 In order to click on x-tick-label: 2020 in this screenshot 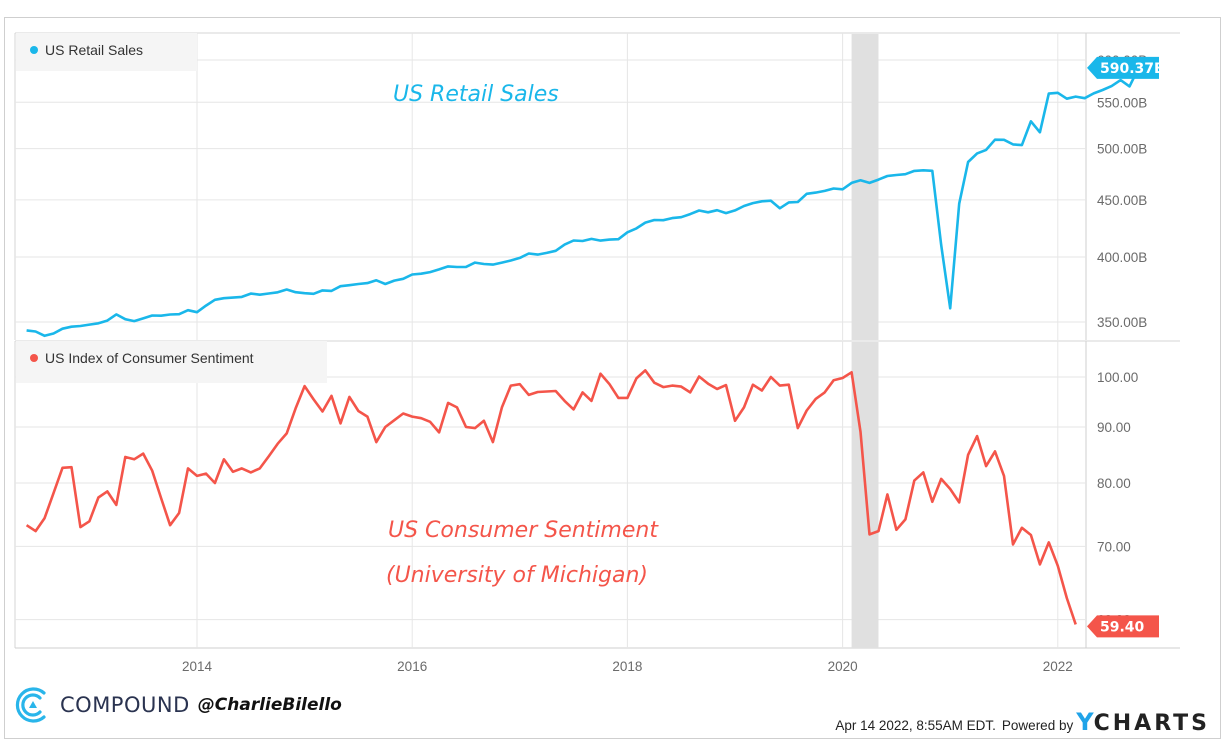, I will do `click(843, 666)`.